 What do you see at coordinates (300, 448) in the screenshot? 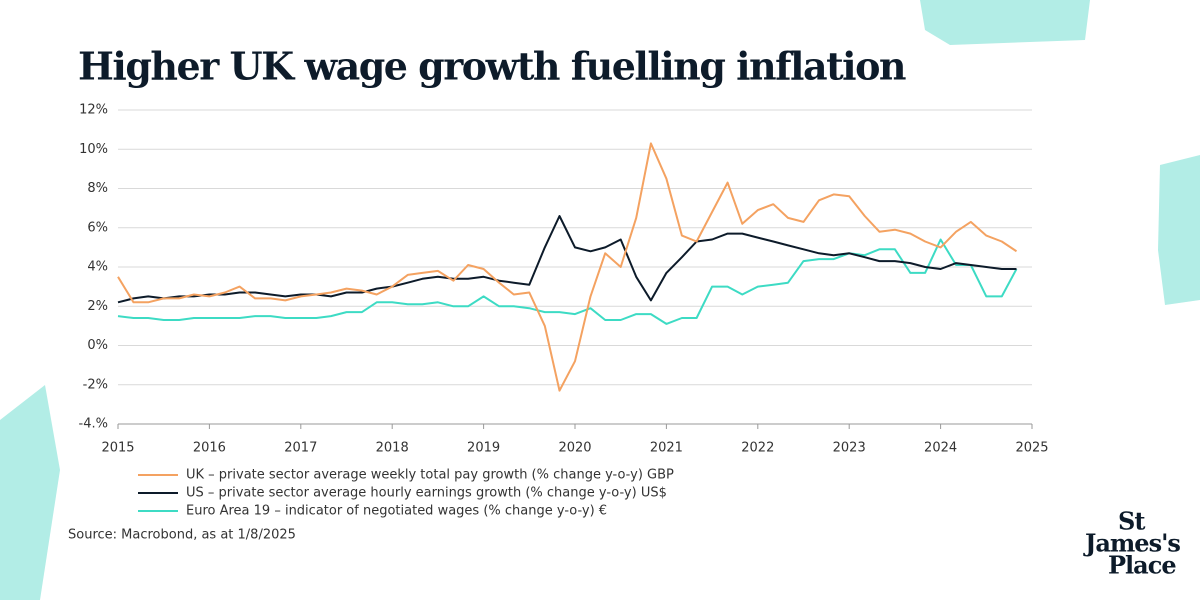
I see `x-tick-label: 2017` at bounding box center [300, 448].